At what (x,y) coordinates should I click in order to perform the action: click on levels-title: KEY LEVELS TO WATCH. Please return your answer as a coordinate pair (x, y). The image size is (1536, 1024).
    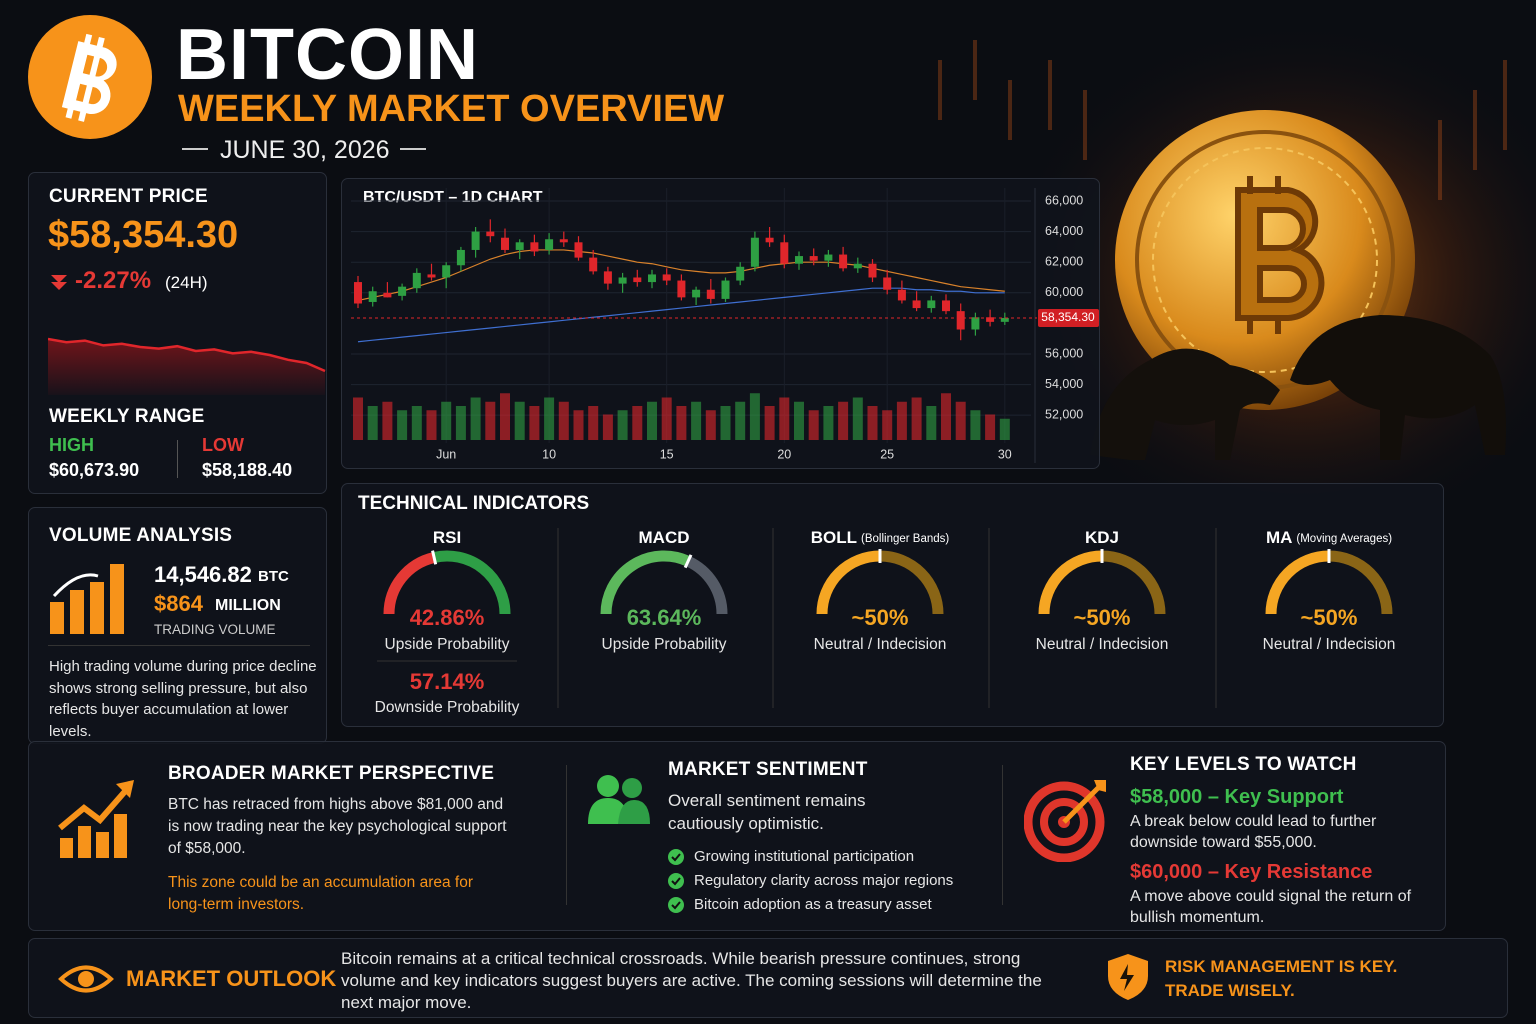
    Looking at the image, I should click on (1243, 764).